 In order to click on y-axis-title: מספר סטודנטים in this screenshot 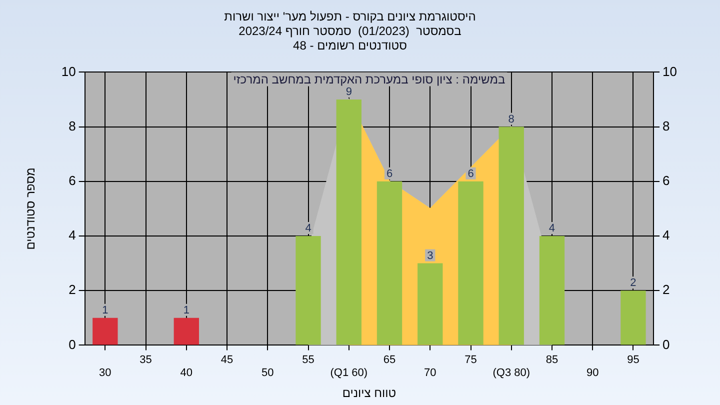, I will do `click(31, 209)`.